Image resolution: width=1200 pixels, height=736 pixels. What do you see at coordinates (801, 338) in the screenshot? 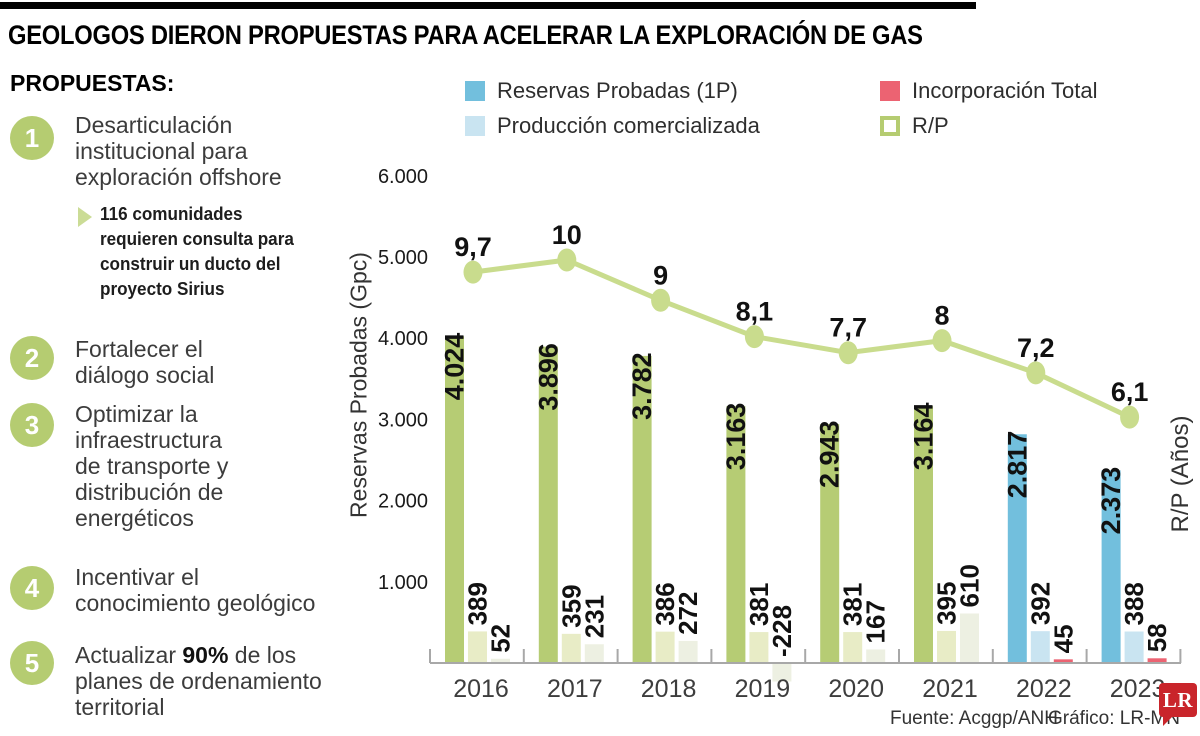
I see `rp-line` at bounding box center [801, 338].